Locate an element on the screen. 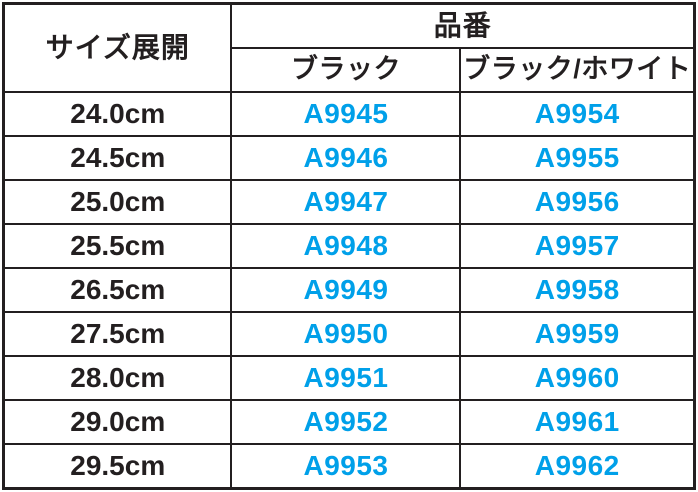 The width and height of the screenshot is (698, 492). code-cell-black-white: A9954 is located at coordinates (577, 113).